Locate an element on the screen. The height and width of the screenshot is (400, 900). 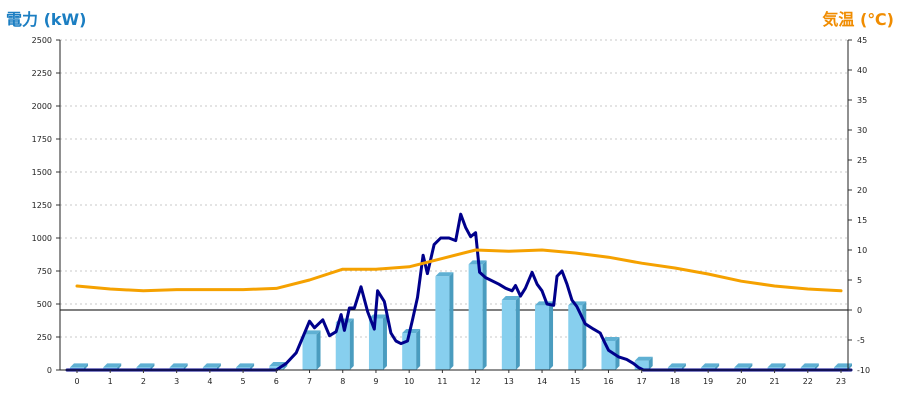
x-tick-label: 16 is located at coordinates (608, 381).